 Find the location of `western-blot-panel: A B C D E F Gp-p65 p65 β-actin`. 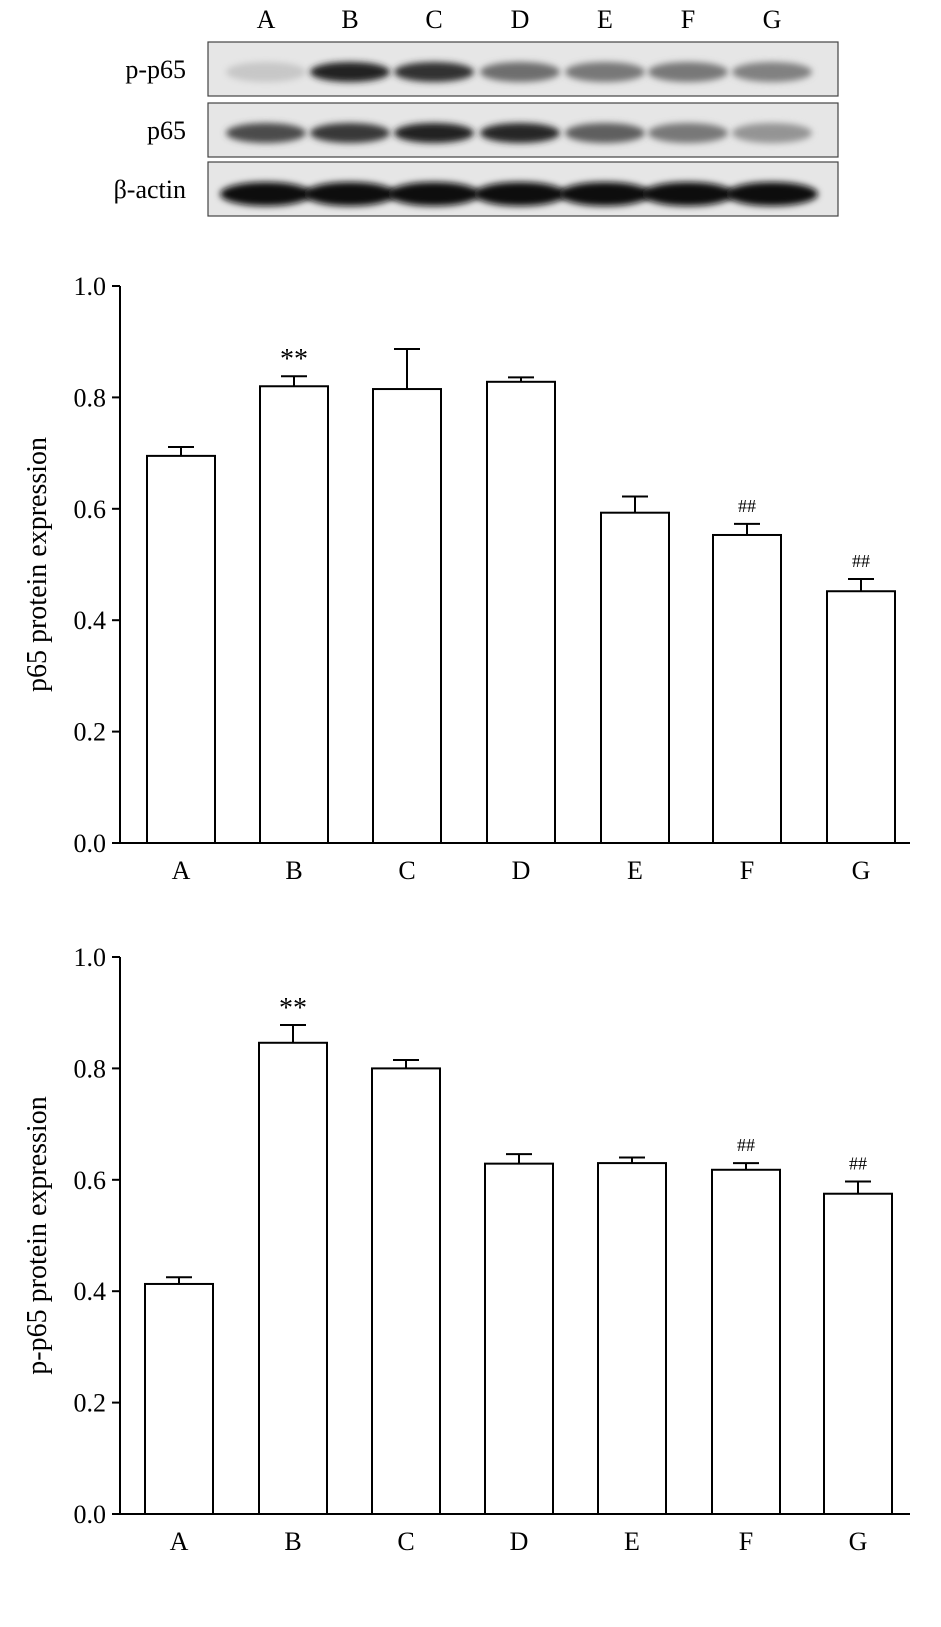

western-blot-panel: A B C D E F Gp-p65 p65 β-actin is located at coordinates (476, 111).